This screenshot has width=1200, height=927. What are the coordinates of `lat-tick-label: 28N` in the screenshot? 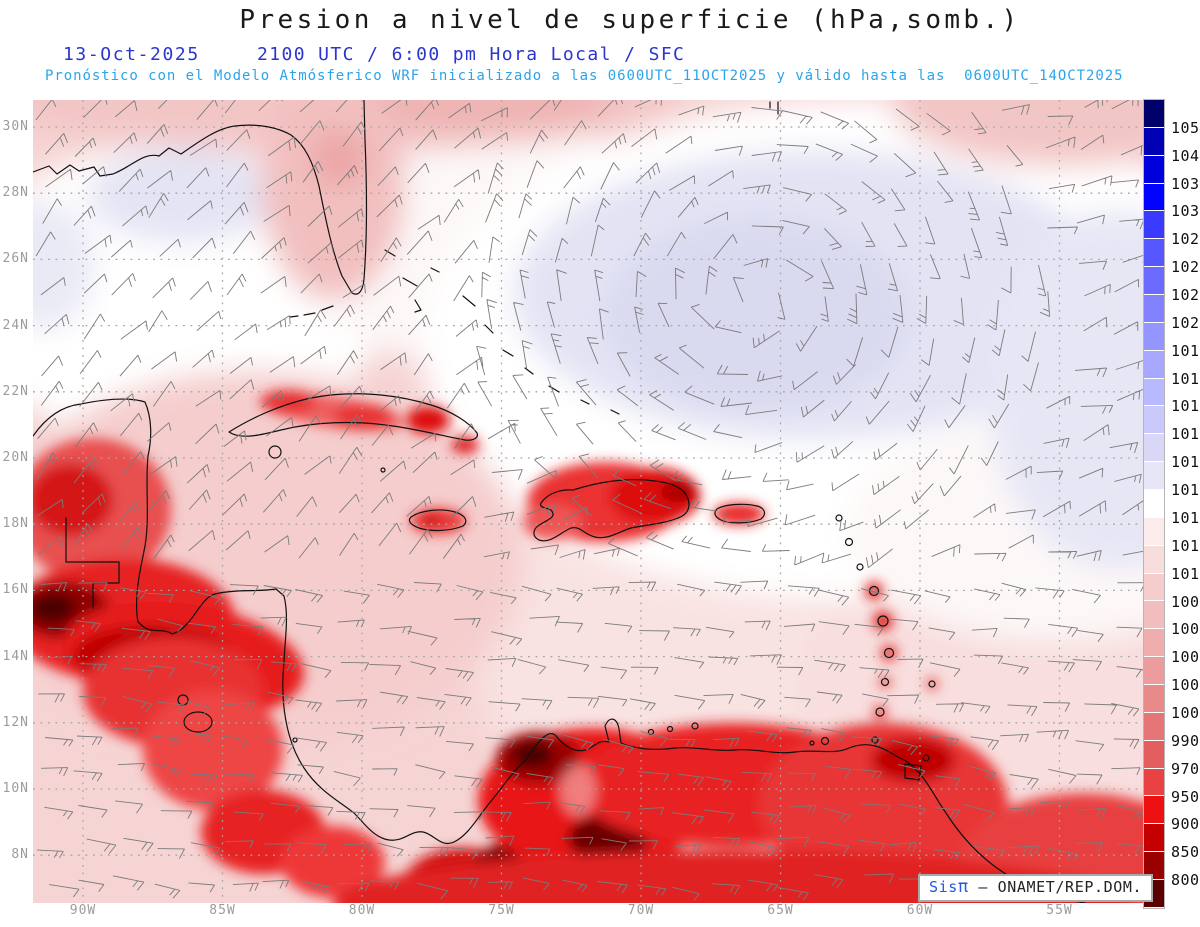 It's located at (15, 193).